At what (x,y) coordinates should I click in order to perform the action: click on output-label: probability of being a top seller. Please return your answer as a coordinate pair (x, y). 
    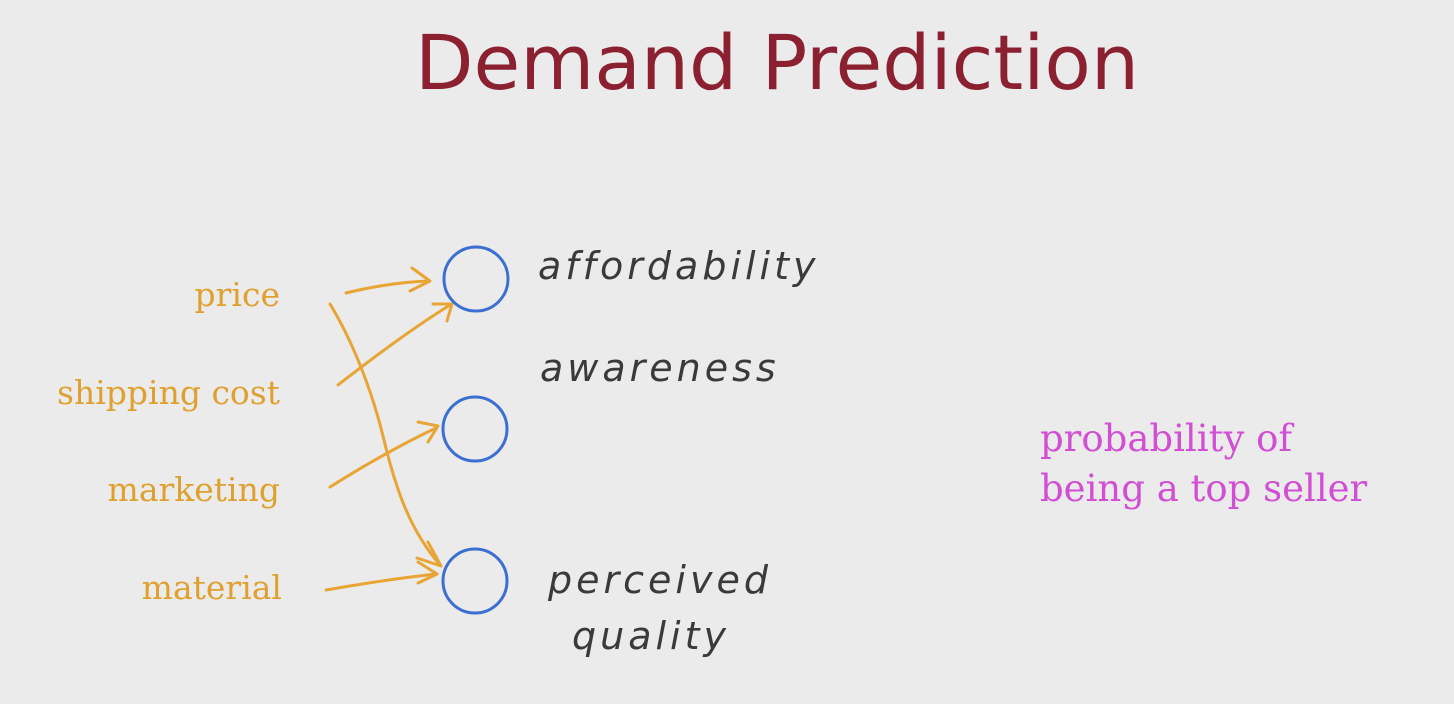
    Looking at the image, I should click on (1203, 464).